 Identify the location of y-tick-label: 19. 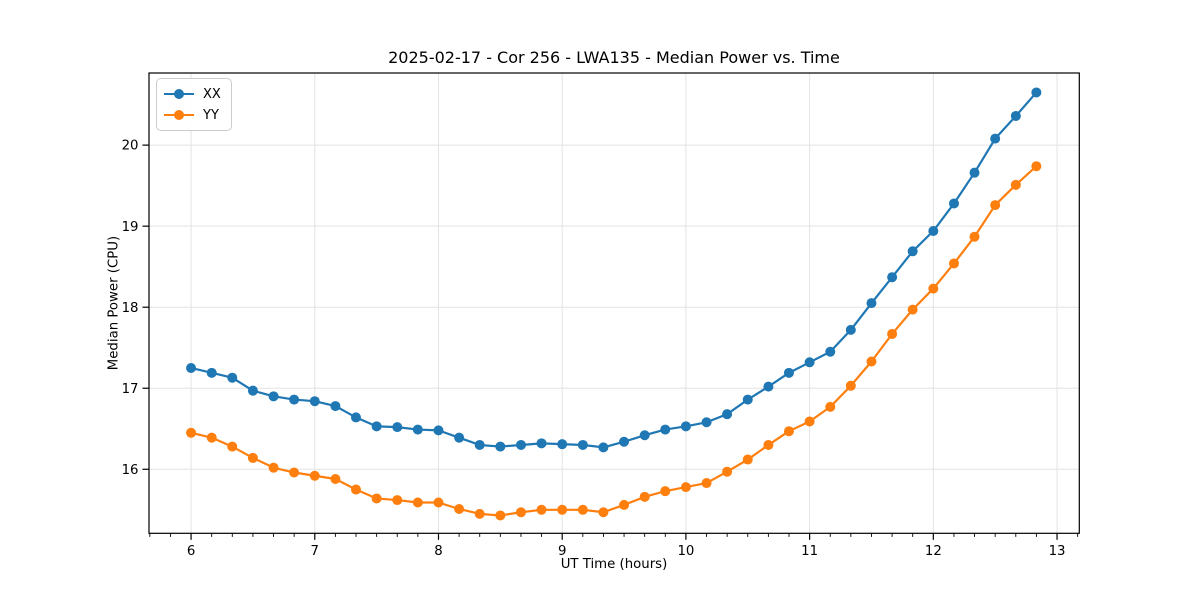
(130, 227).